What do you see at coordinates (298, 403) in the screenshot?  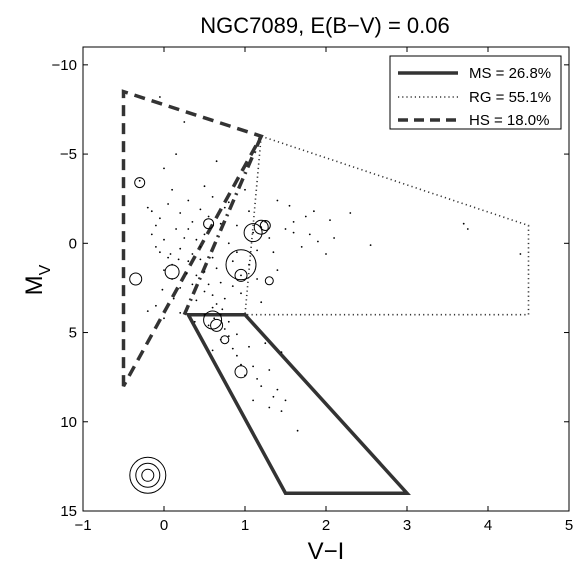 I see `region-ms` at bounding box center [298, 403].